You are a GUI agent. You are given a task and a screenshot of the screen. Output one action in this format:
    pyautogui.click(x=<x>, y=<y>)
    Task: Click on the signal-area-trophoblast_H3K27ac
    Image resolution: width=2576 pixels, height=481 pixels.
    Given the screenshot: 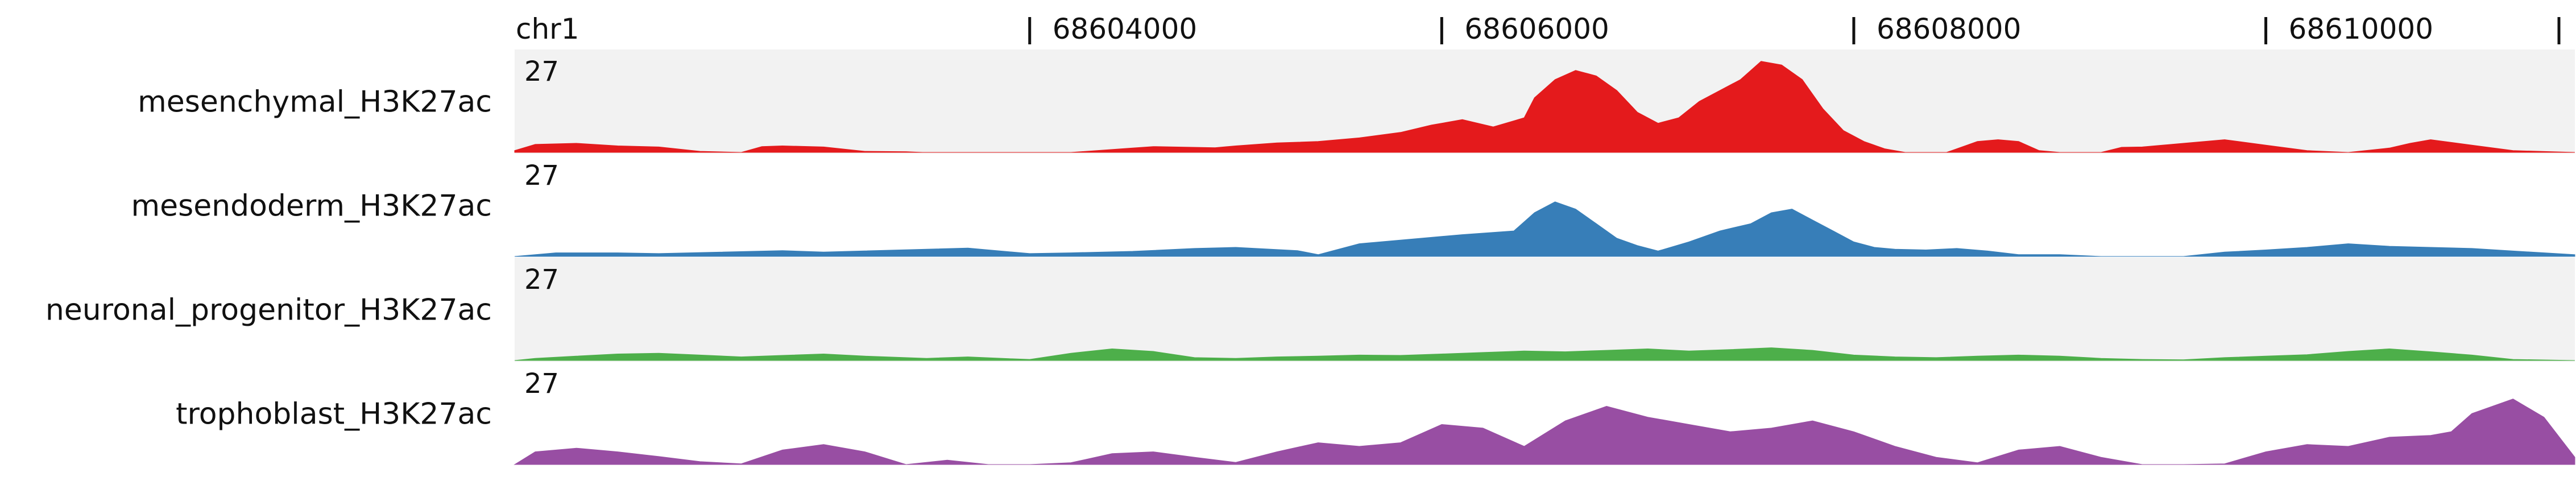 What is the action you would take?
    pyautogui.click(x=1544, y=432)
    